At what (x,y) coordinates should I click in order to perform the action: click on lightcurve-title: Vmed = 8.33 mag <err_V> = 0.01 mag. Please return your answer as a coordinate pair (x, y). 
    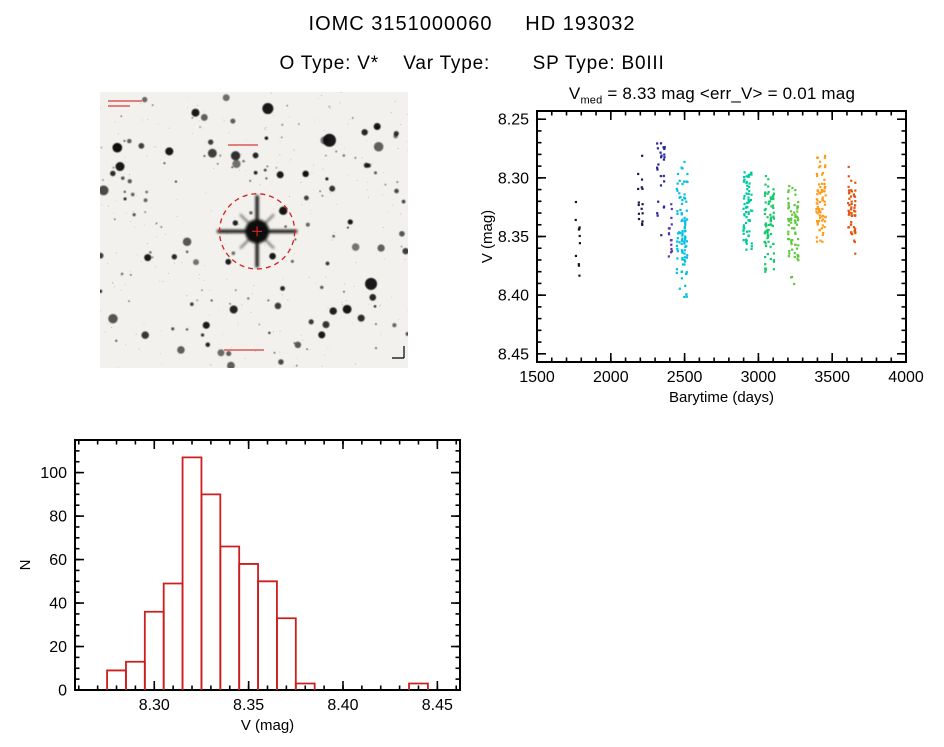
    Looking at the image, I should click on (712, 95).